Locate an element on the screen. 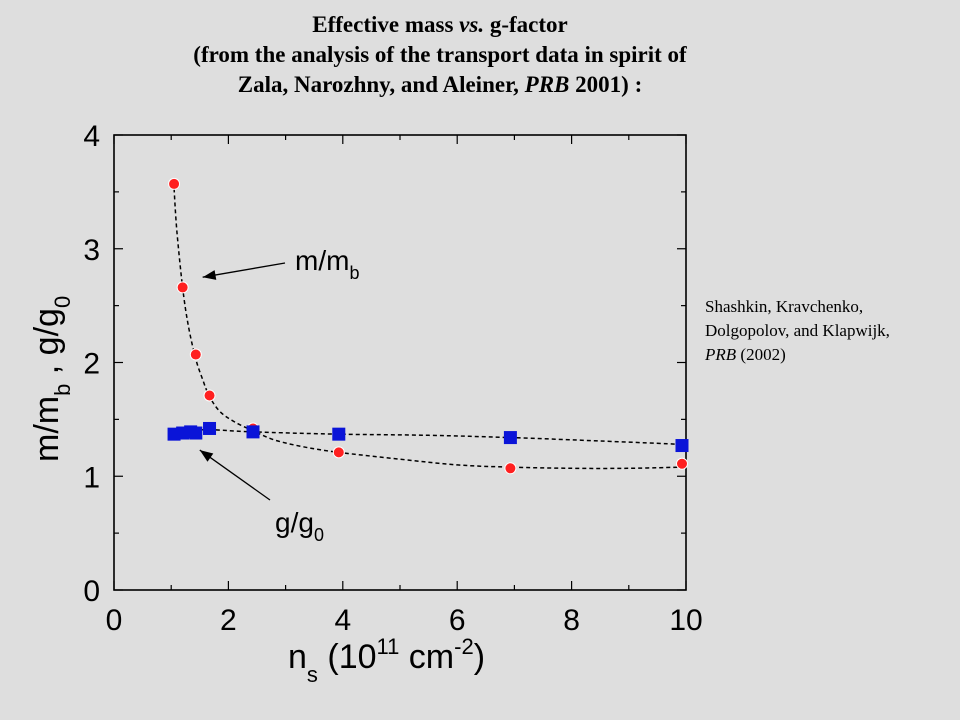 The image size is (960, 720). fit-curve-g is located at coordinates (428, 437).